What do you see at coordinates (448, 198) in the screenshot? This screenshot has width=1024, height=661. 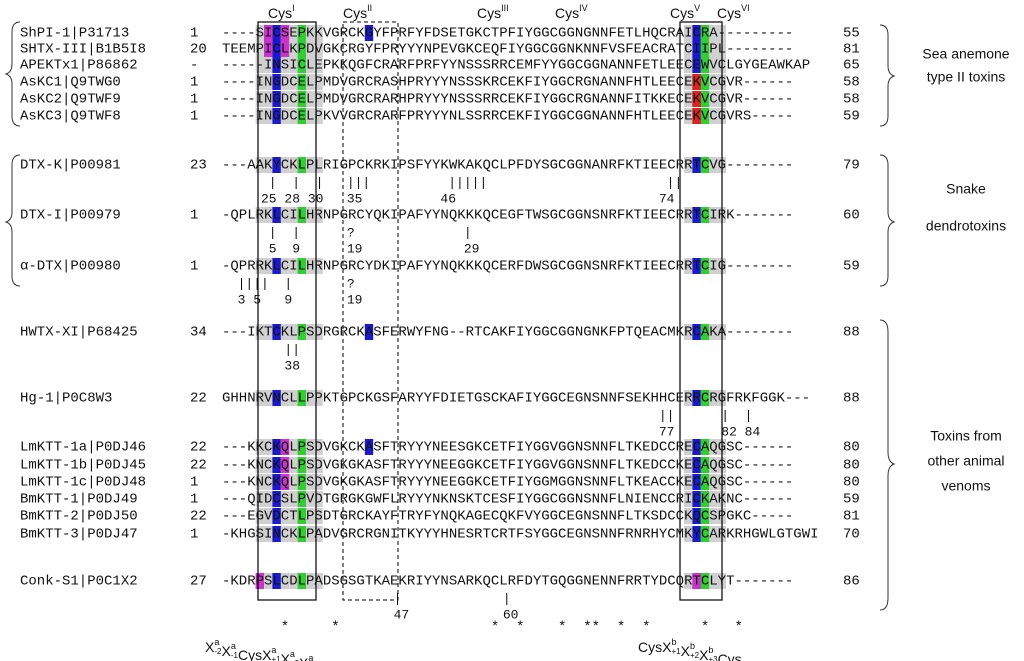 I see `position-numbers: 25 28 30 35 46 74` at bounding box center [448, 198].